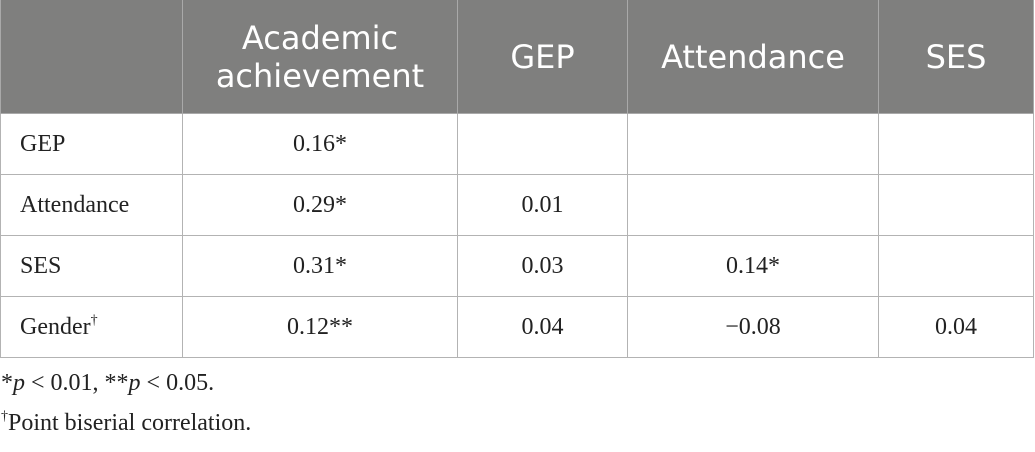 The image size is (1035, 452). What do you see at coordinates (91, 57) in the screenshot?
I see `header-empty` at bounding box center [91, 57].